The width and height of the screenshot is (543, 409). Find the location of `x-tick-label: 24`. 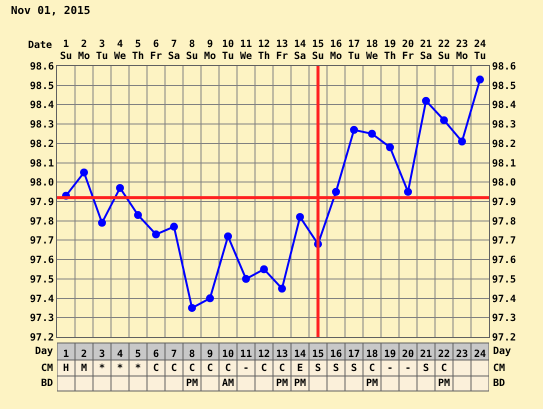

x-tick-label: 24 is located at coordinates (480, 354).